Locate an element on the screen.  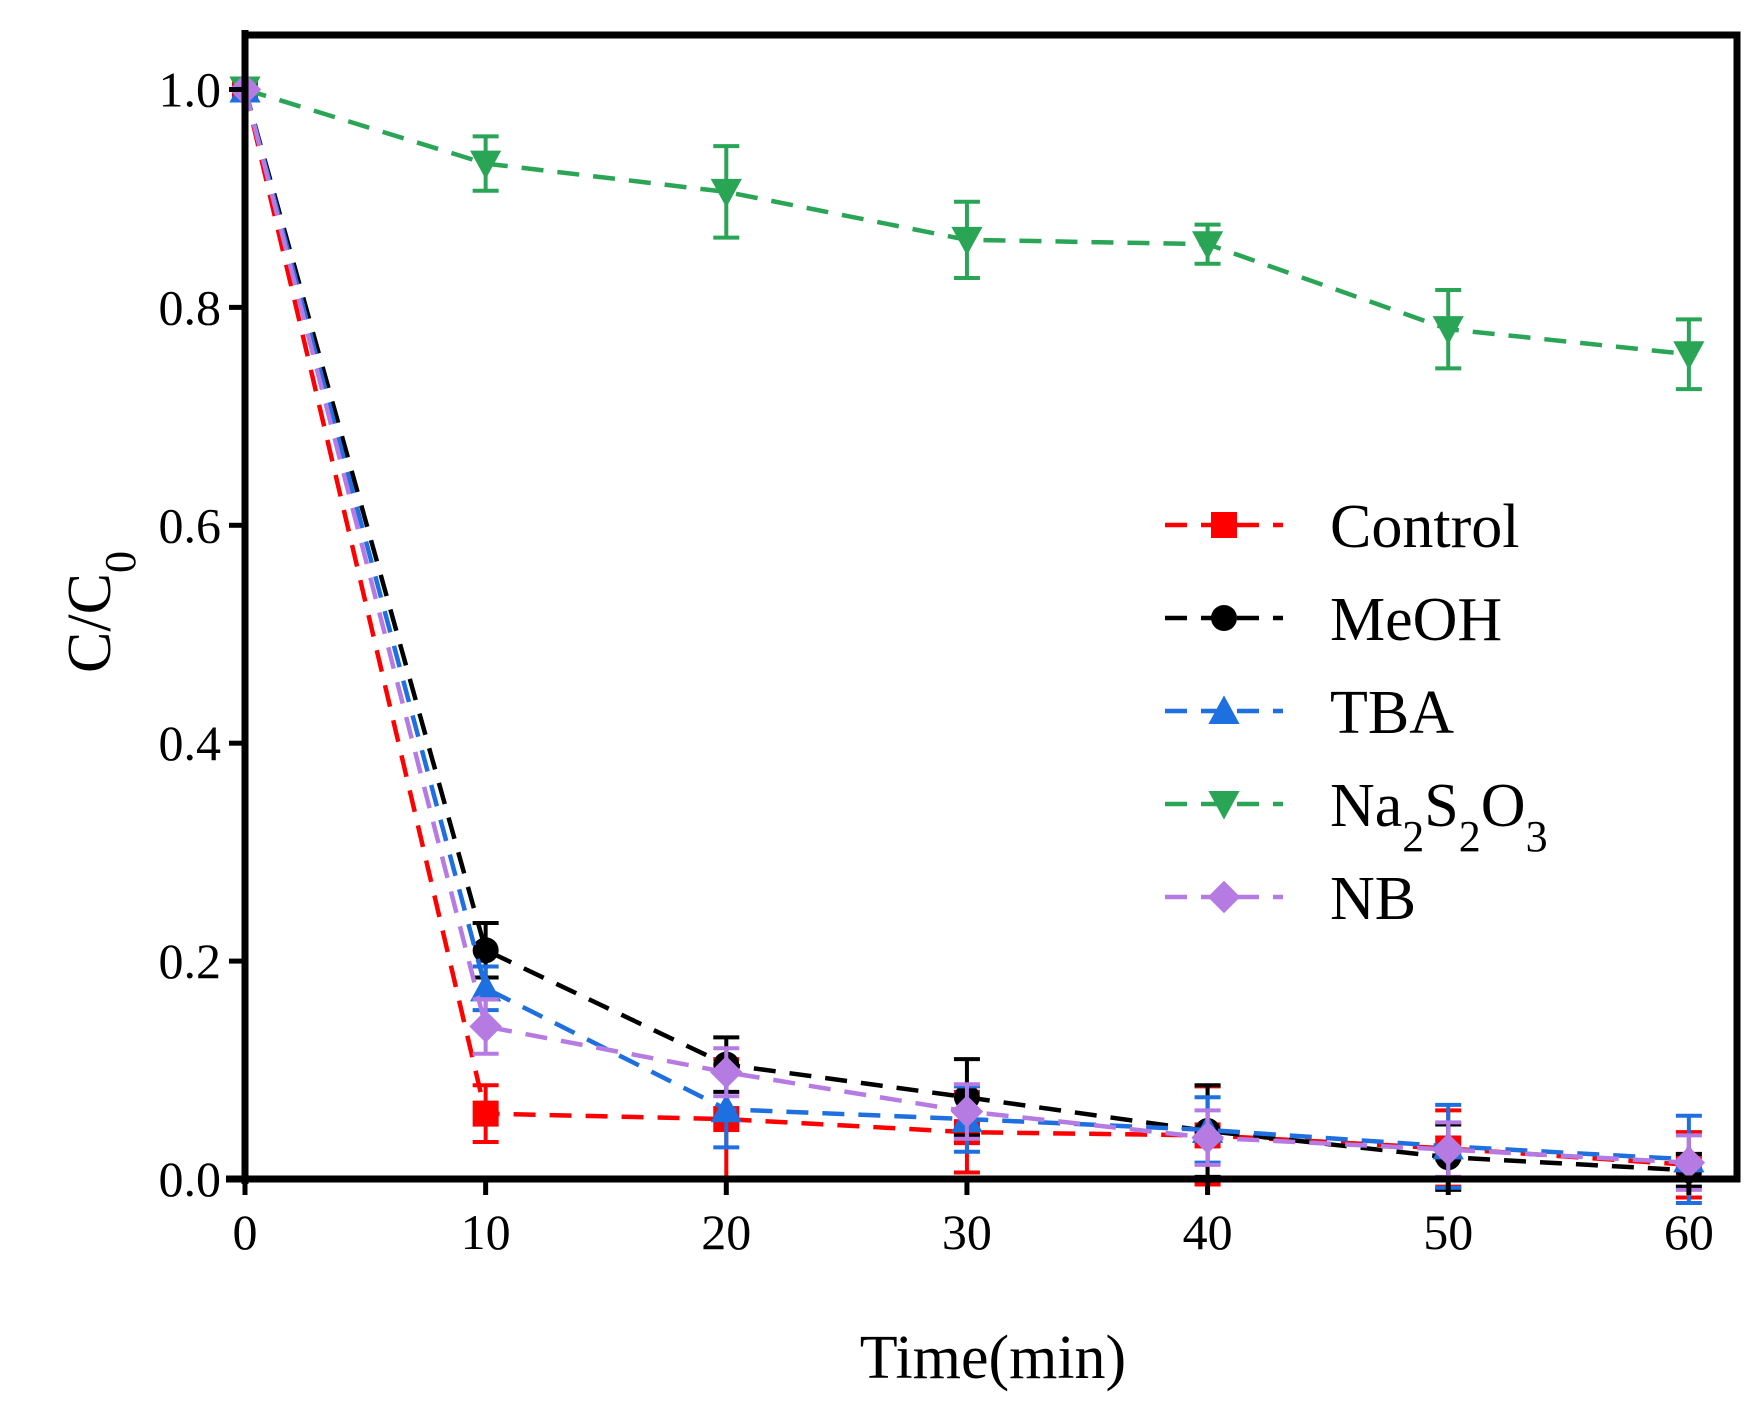
y-tick-label: 1.0 is located at coordinates (190, 89).